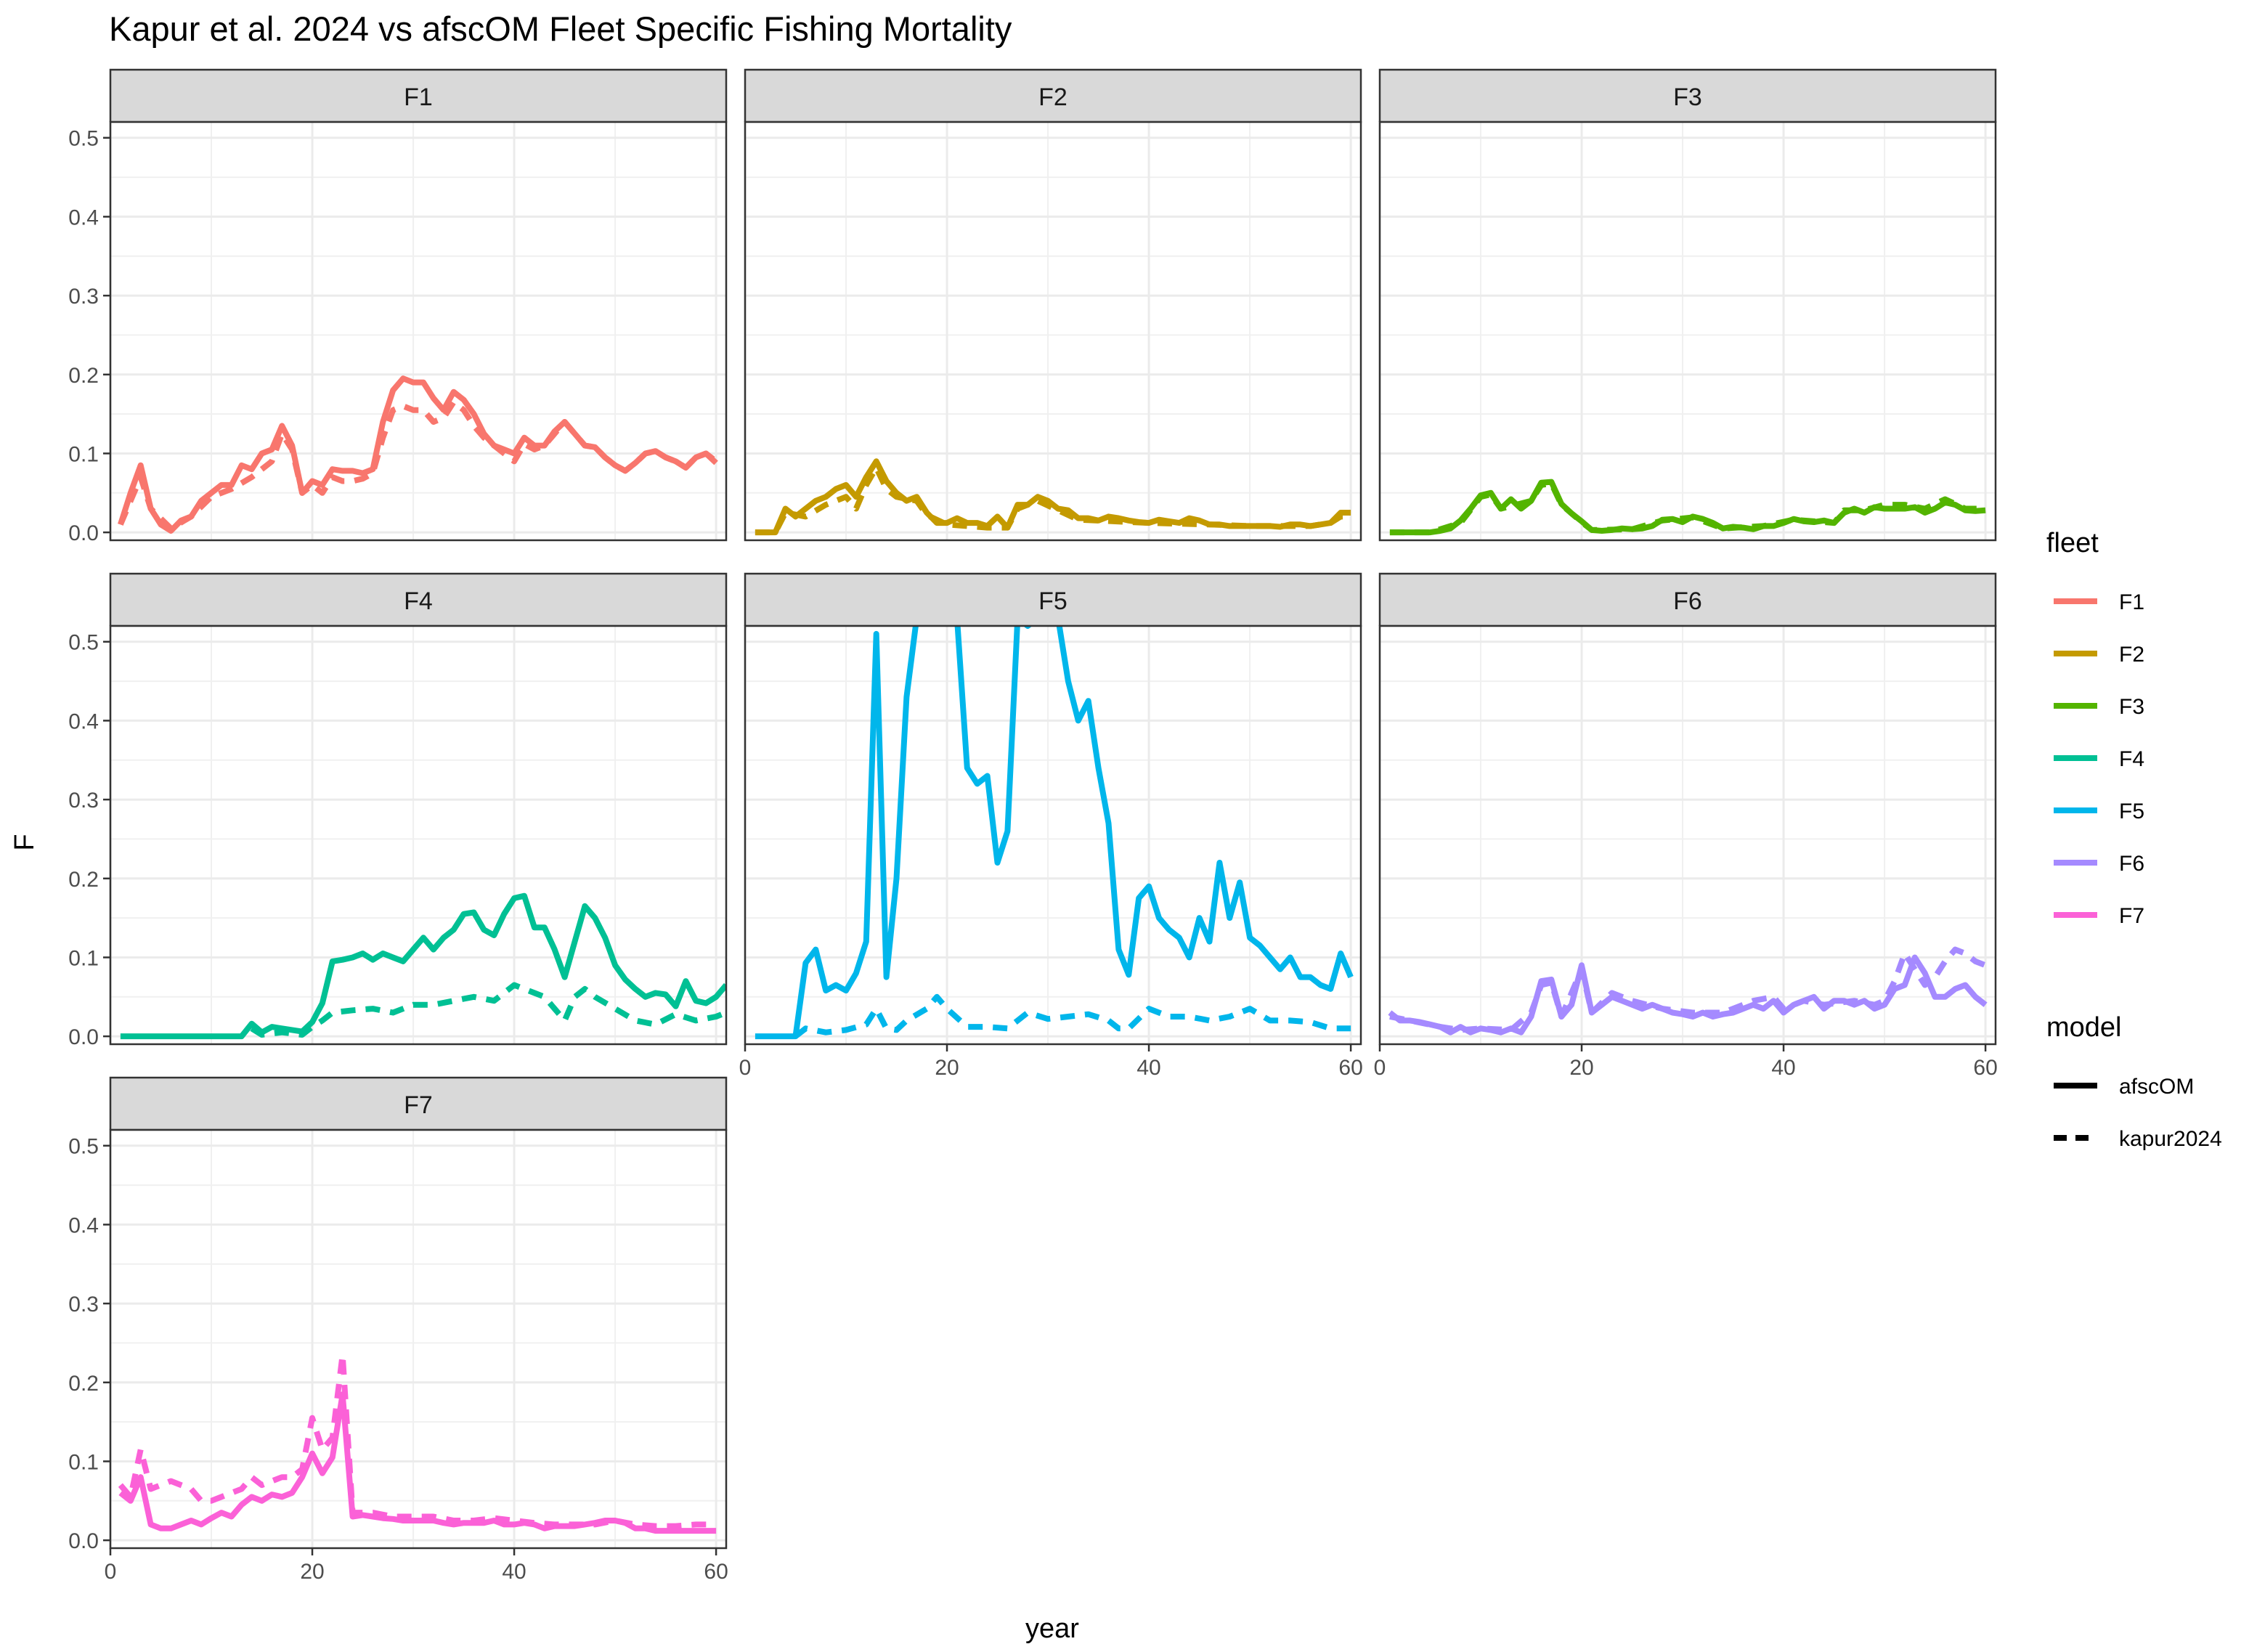  I want to click on series-line-f2-afscom, so click(1053, 497).